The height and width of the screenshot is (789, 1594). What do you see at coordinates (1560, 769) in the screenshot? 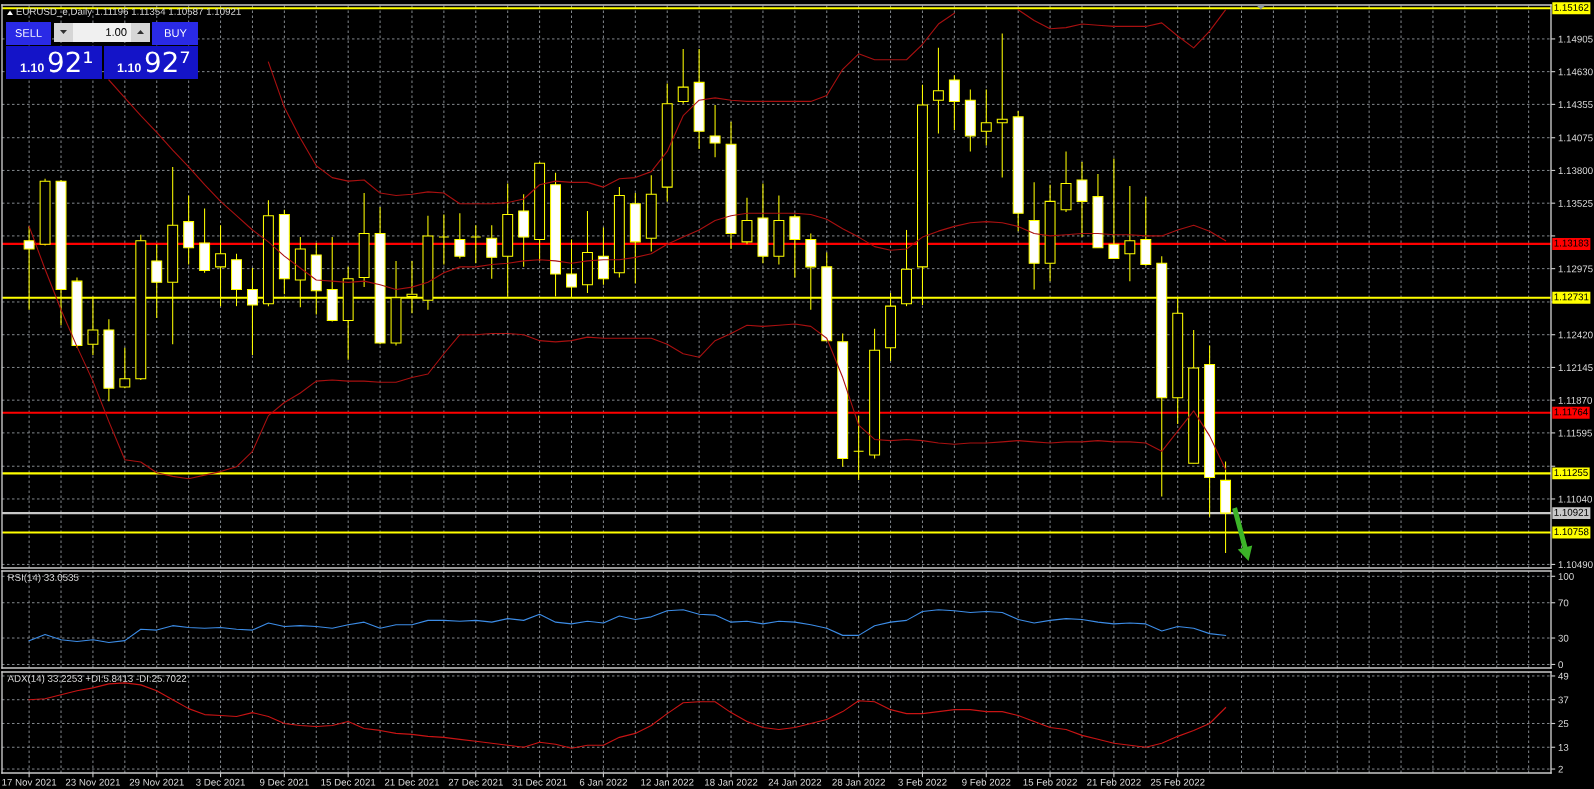
I see `y-tick-label: 2` at bounding box center [1560, 769].